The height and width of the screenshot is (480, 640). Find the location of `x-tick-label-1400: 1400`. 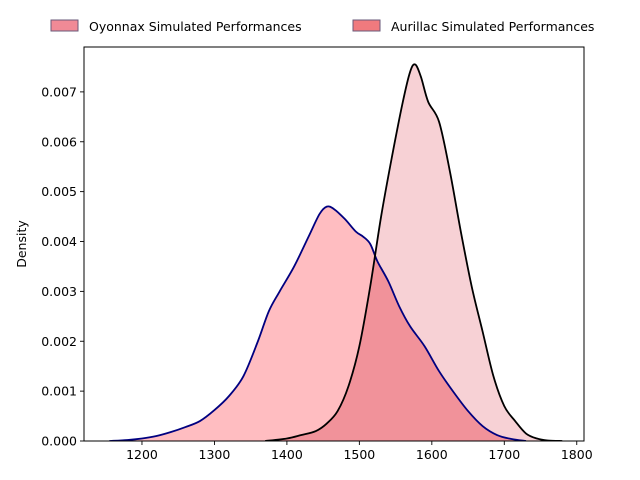

x-tick-label-1400: 1400 is located at coordinates (287, 454).